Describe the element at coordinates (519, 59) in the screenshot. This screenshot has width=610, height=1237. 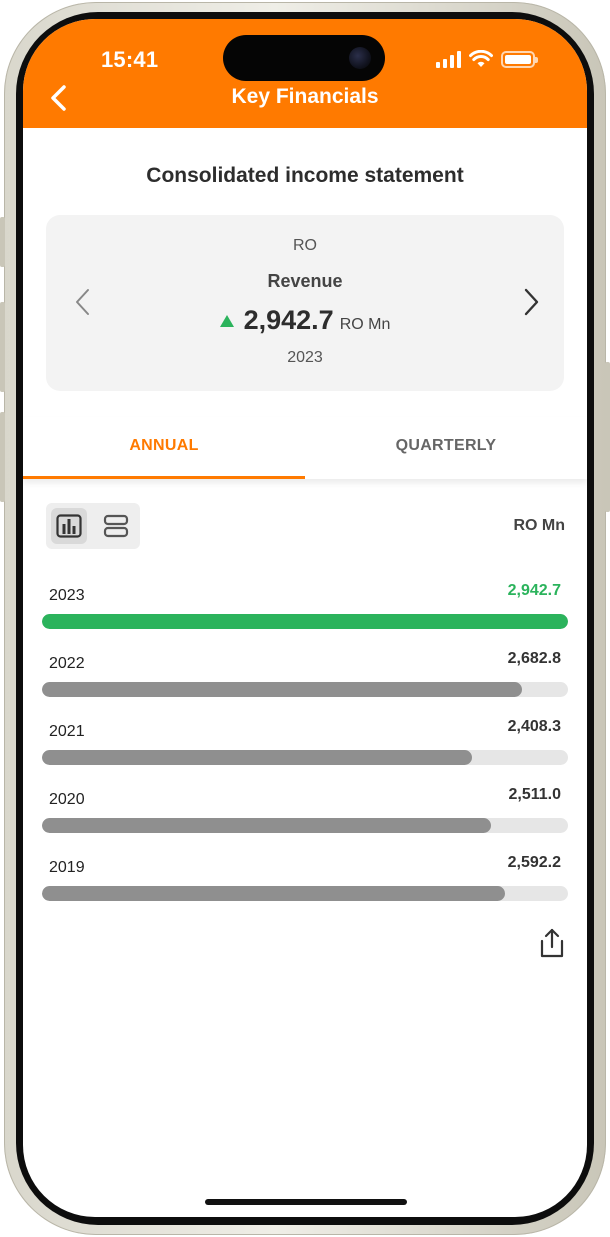
I see `battery-icon` at that location.